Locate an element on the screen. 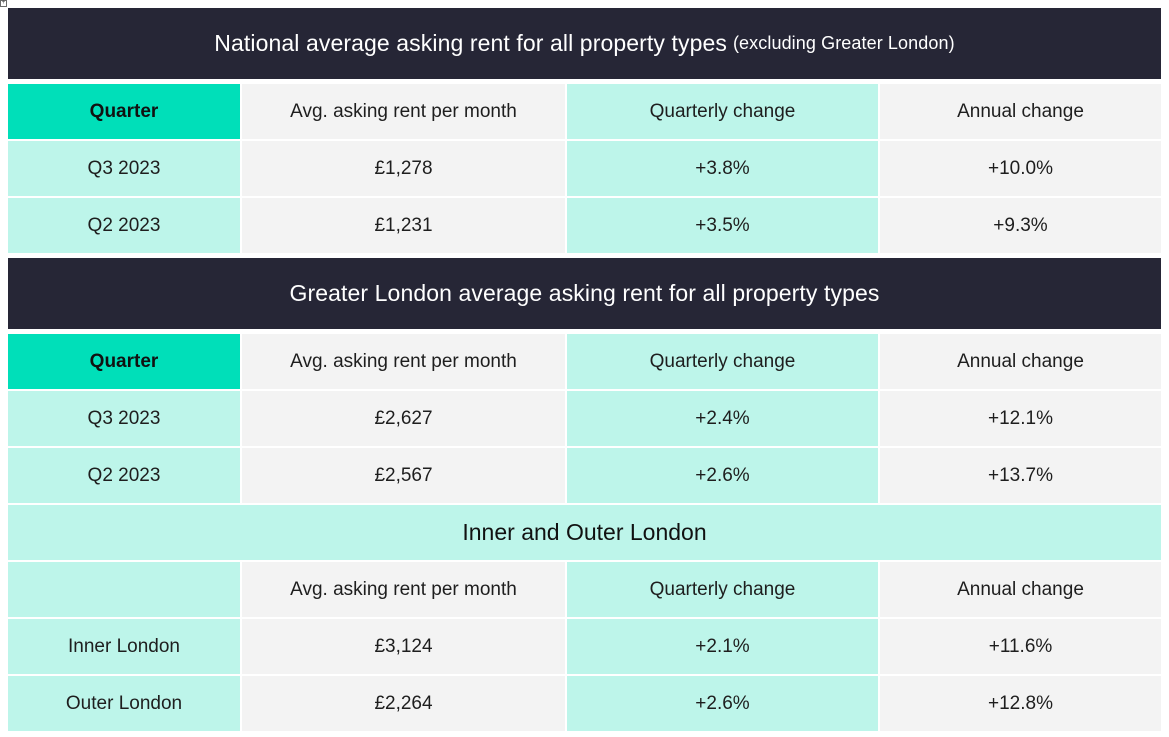 Image resolution: width=1169 pixels, height=737 pixels. inner-outer-title: Inner and Outer London is located at coordinates (584, 532).